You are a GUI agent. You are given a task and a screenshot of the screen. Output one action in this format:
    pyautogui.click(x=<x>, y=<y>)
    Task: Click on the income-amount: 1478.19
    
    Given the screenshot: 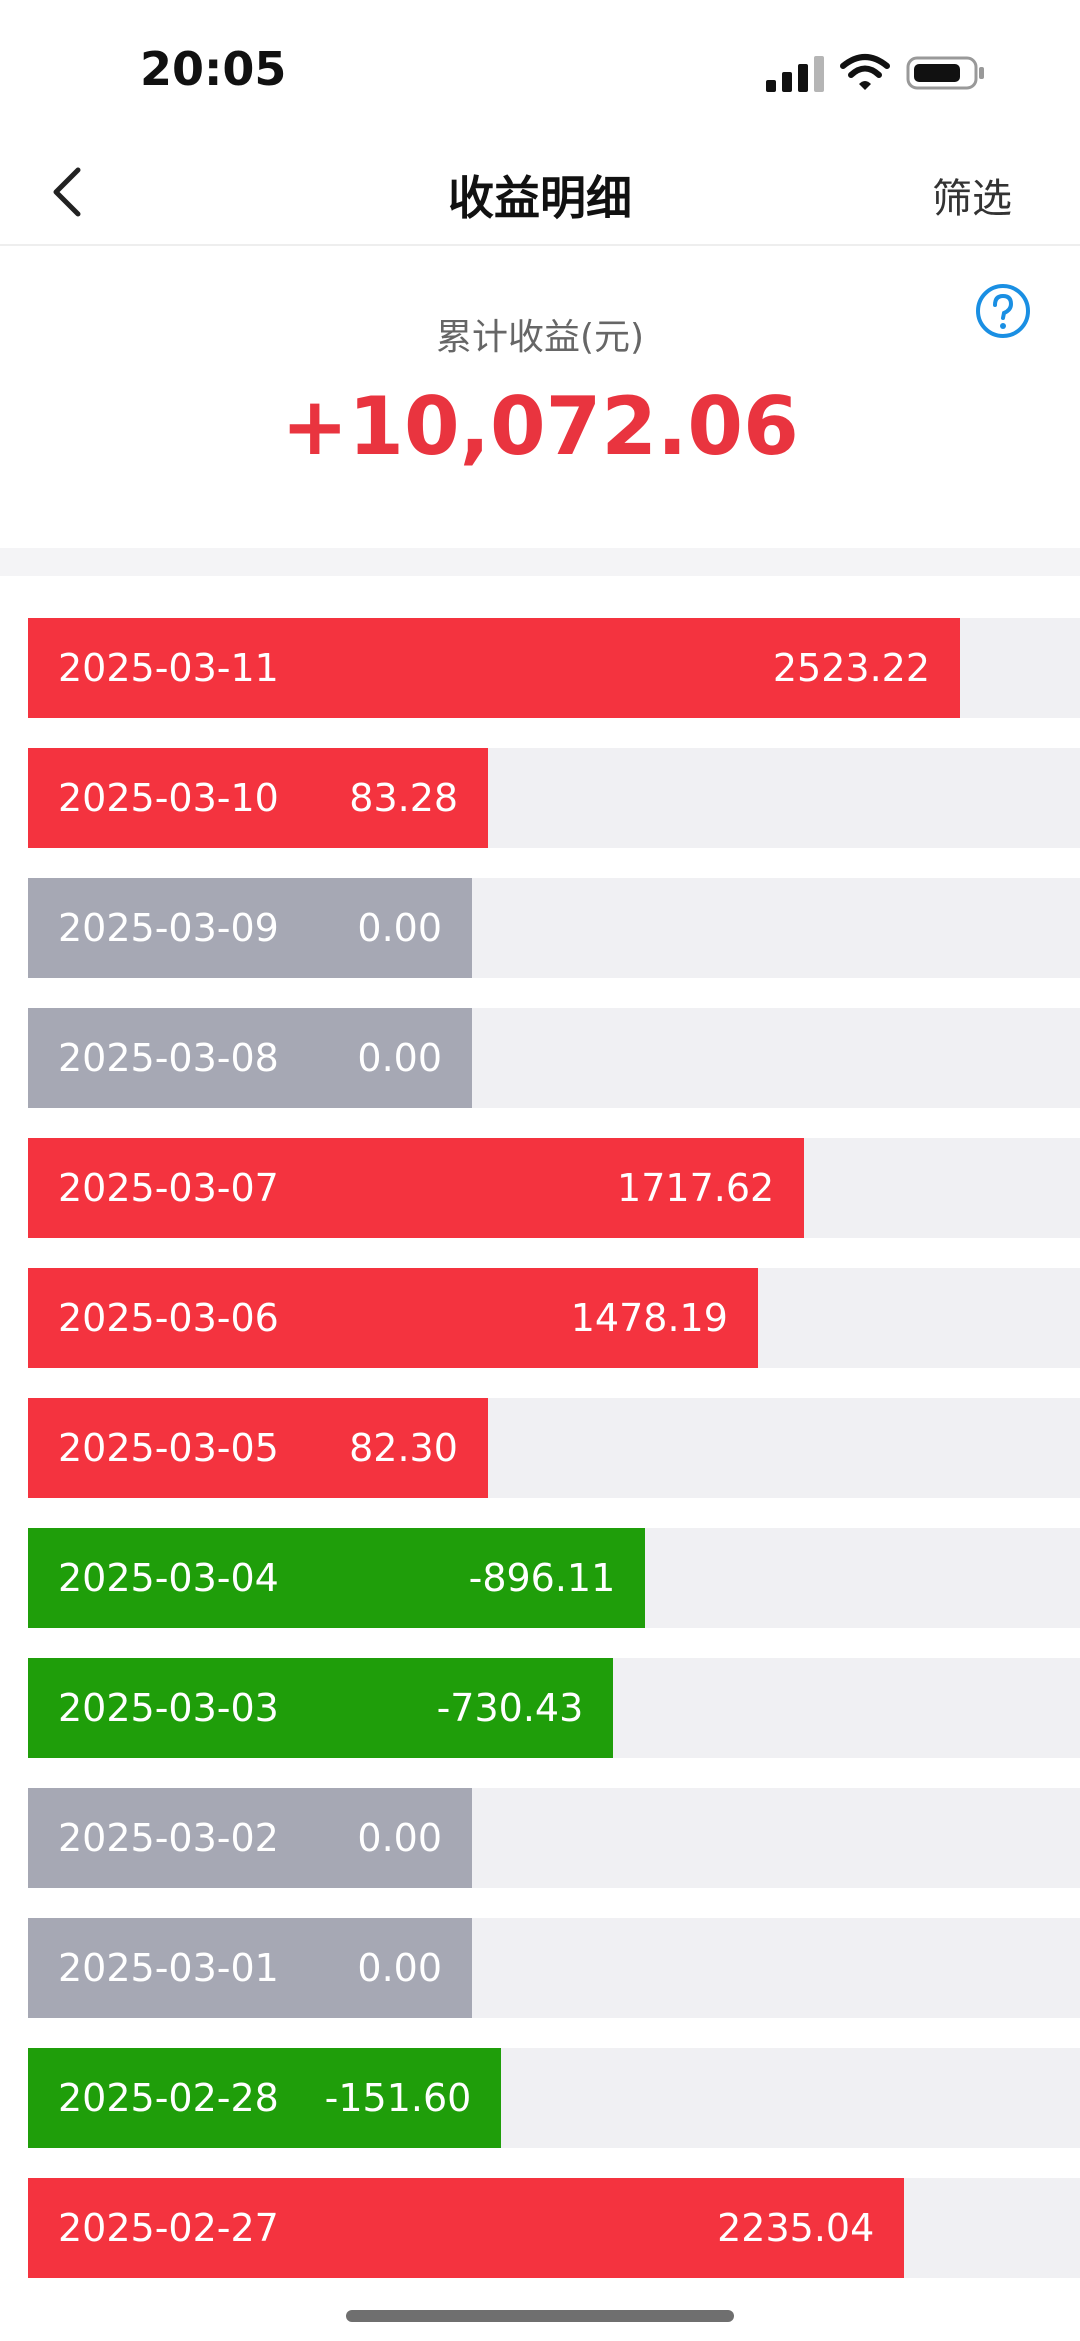 What is the action you would take?
    pyautogui.click(x=649, y=1318)
    